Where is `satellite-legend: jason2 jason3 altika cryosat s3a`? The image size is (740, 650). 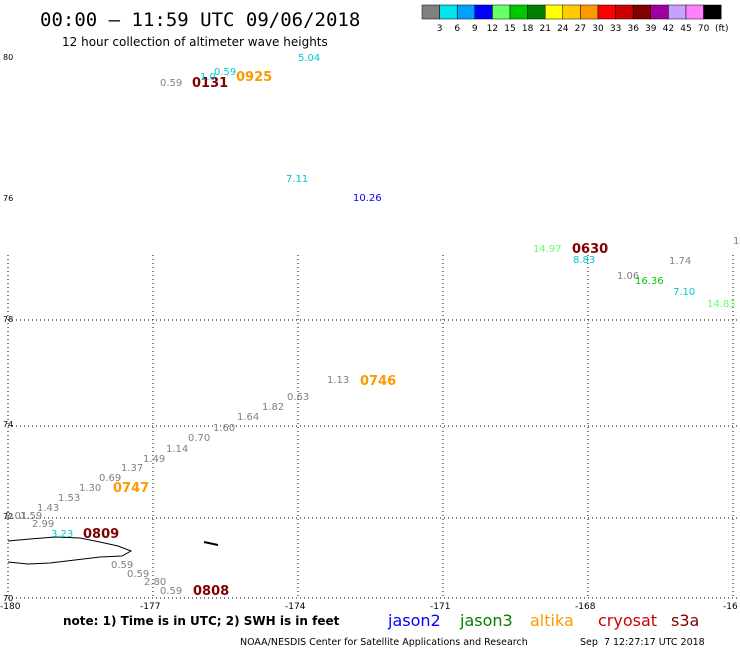 satellite-legend: jason2 jason3 altika cryosat s3a is located at coordinates (543, 620).